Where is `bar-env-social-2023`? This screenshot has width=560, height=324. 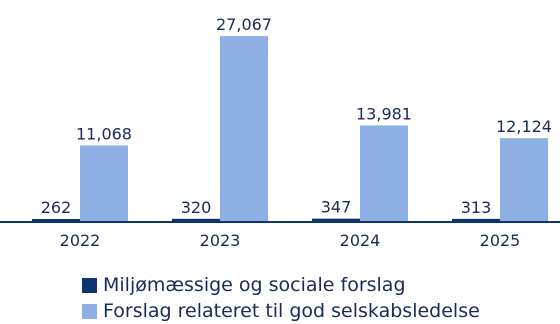 bar-env-social-2023 is located at coordinates (196, 219).